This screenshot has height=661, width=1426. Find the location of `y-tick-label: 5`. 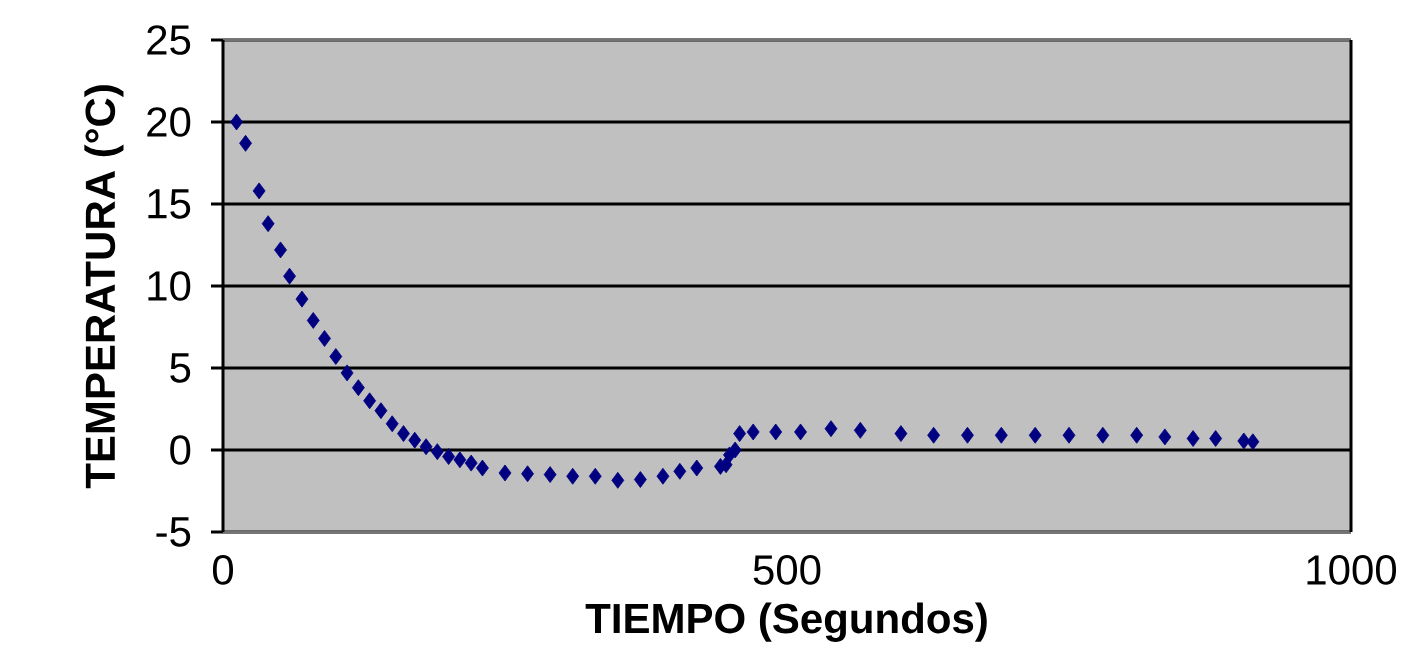

y-tick-label: 5 is located at coordinates (180, 368).